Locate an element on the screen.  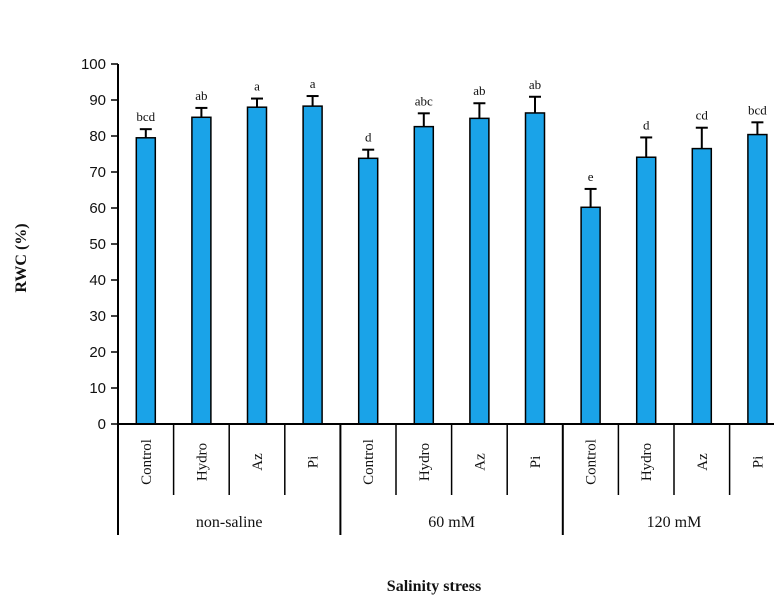
y-tick-label: 100 is located at coordinates (93, 64).